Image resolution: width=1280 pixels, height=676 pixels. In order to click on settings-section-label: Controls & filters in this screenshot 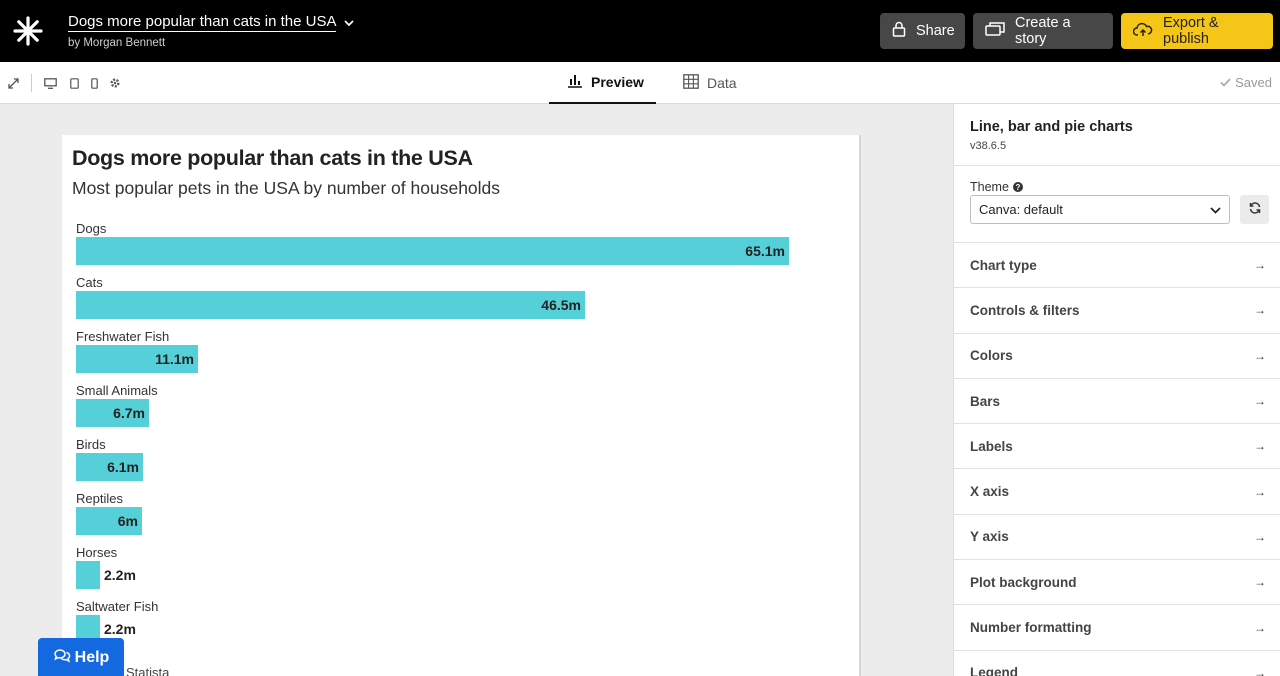, I will do `click(1025, 310)`.